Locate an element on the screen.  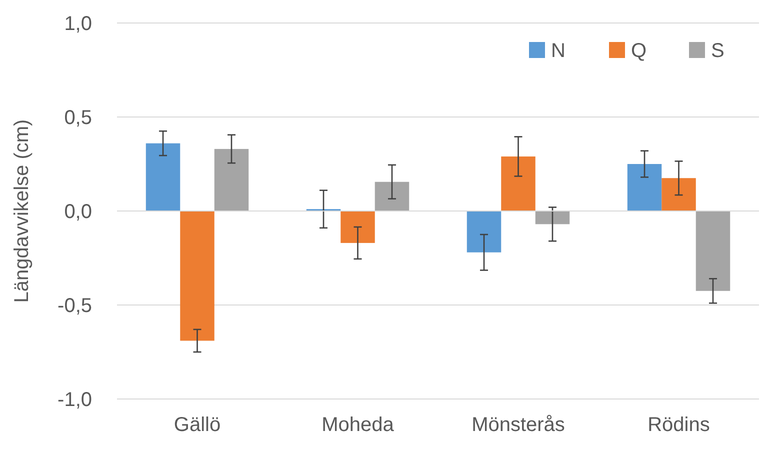
y-tick-label: -1,0 is located at coordinates (75, 400).